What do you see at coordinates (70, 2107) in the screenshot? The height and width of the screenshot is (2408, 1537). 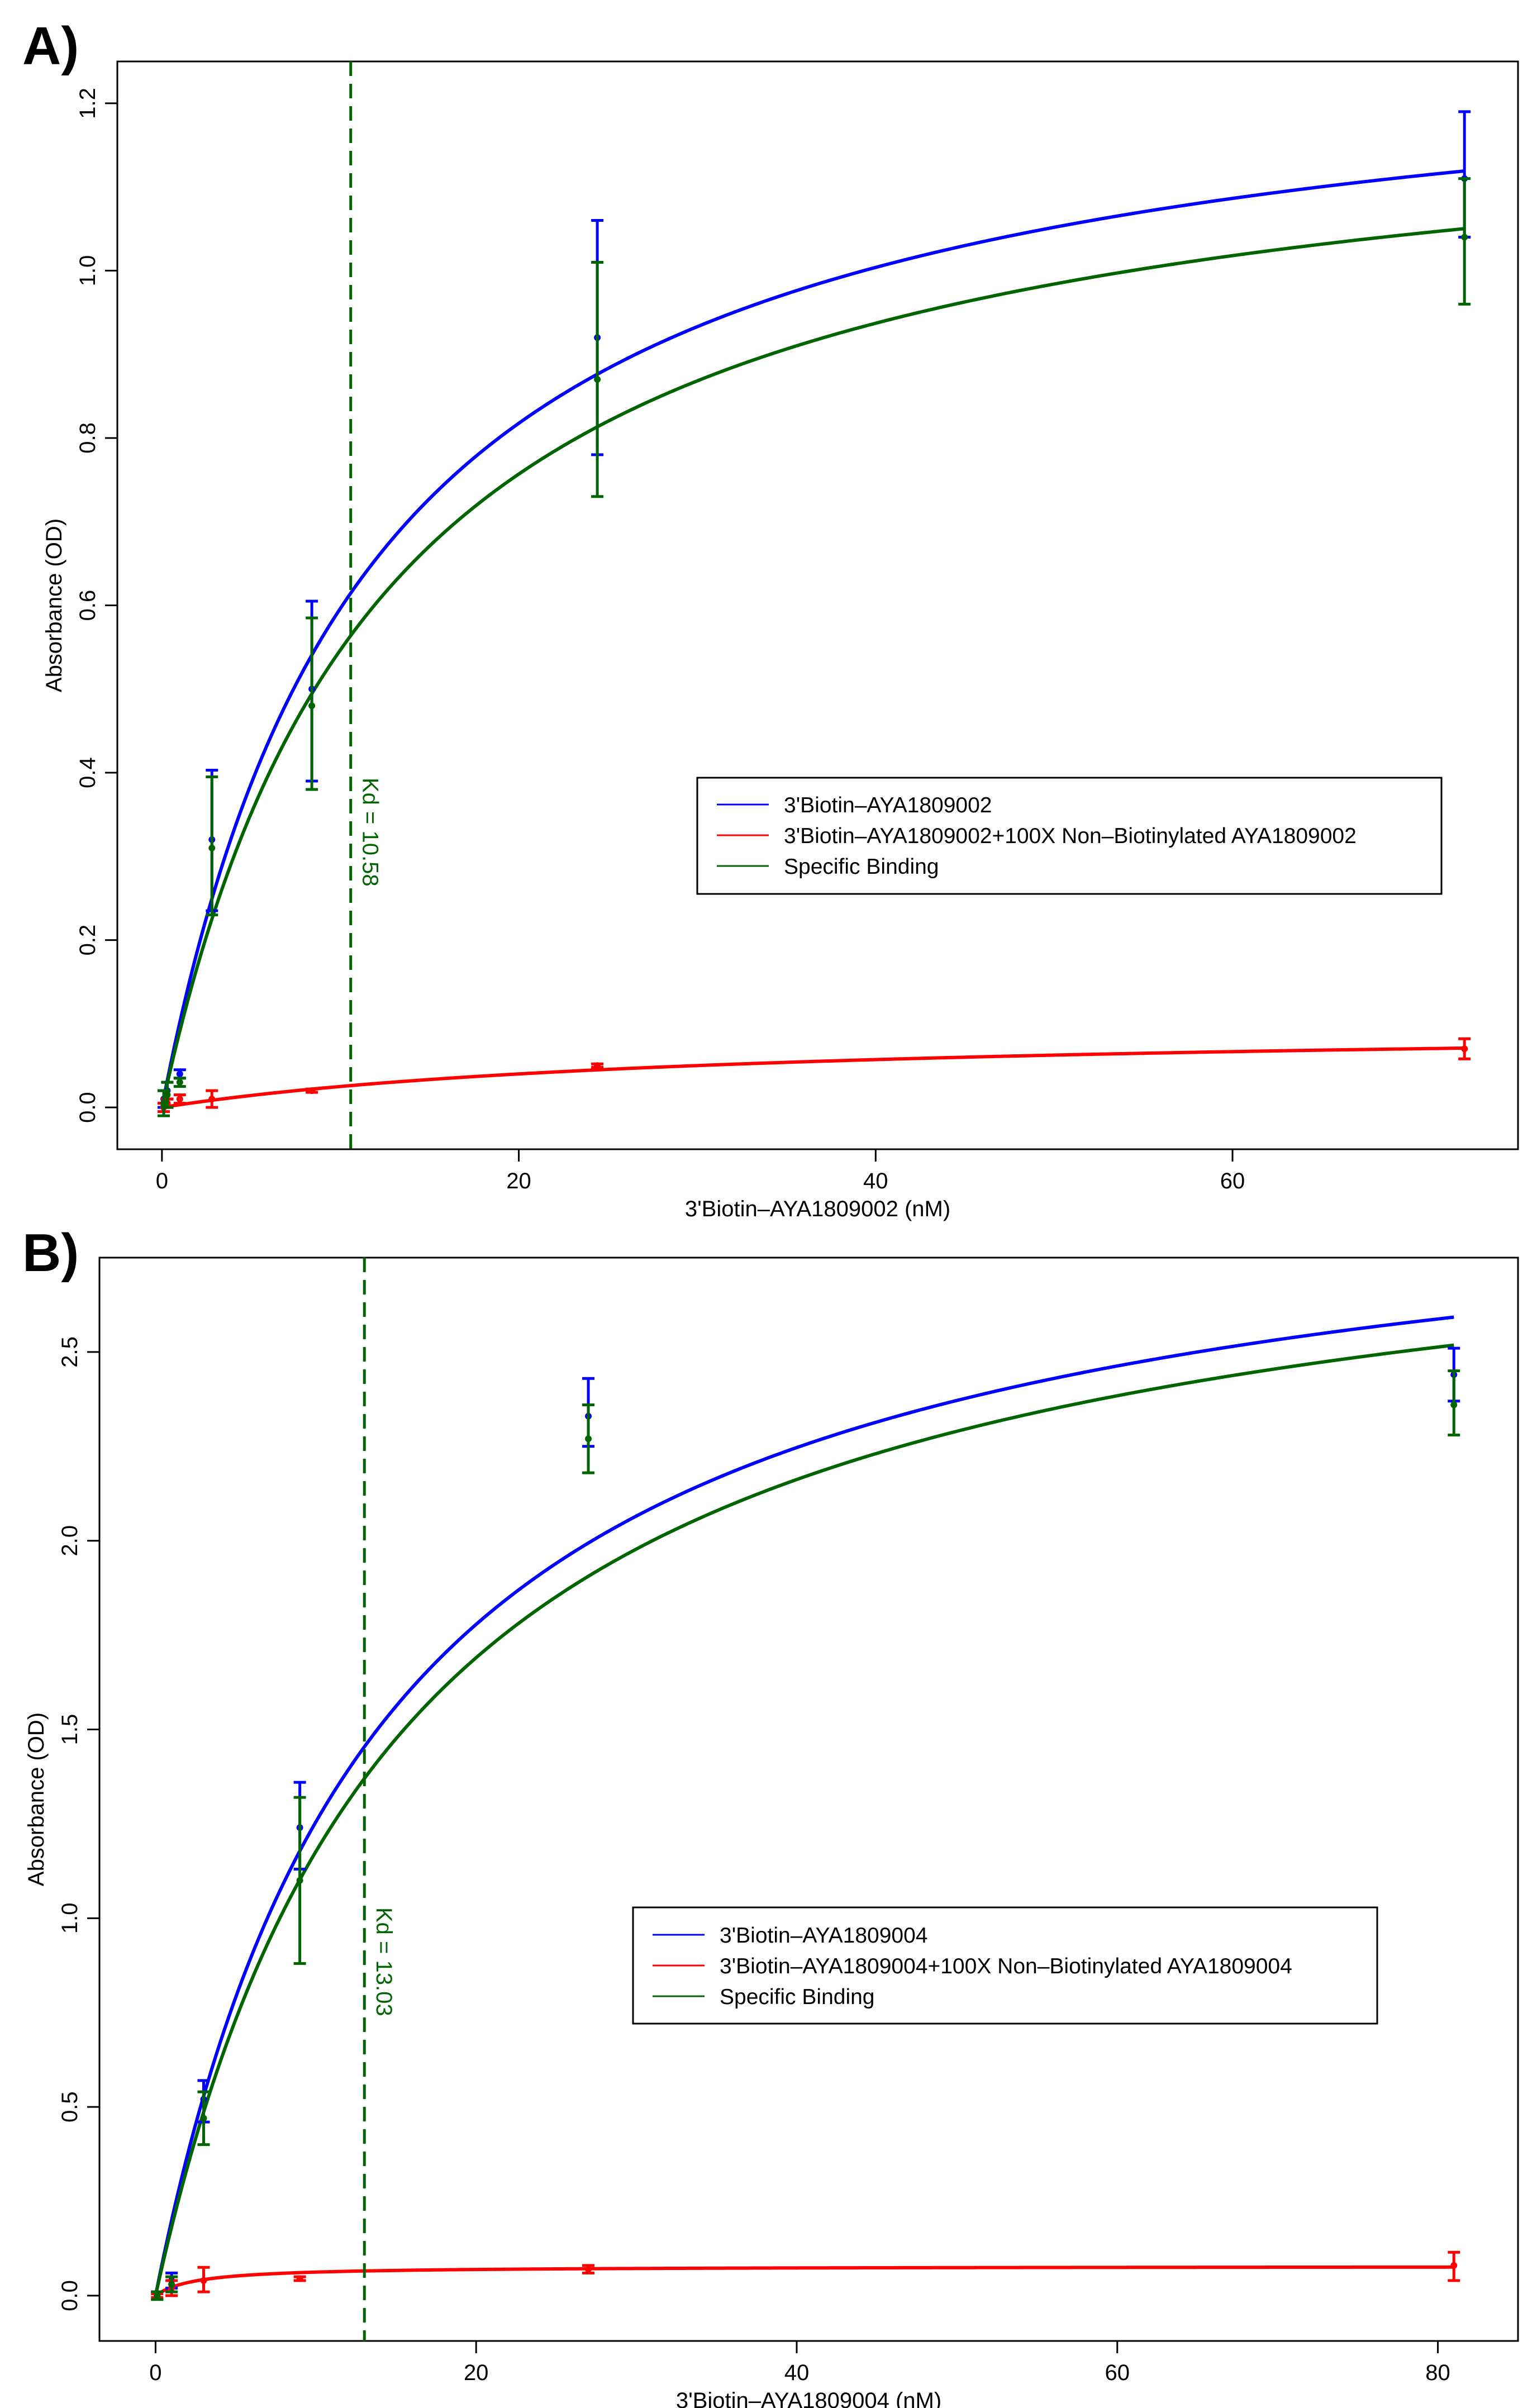 I see `y-tick-label: 0.5` at bounding box center [70, 2107].